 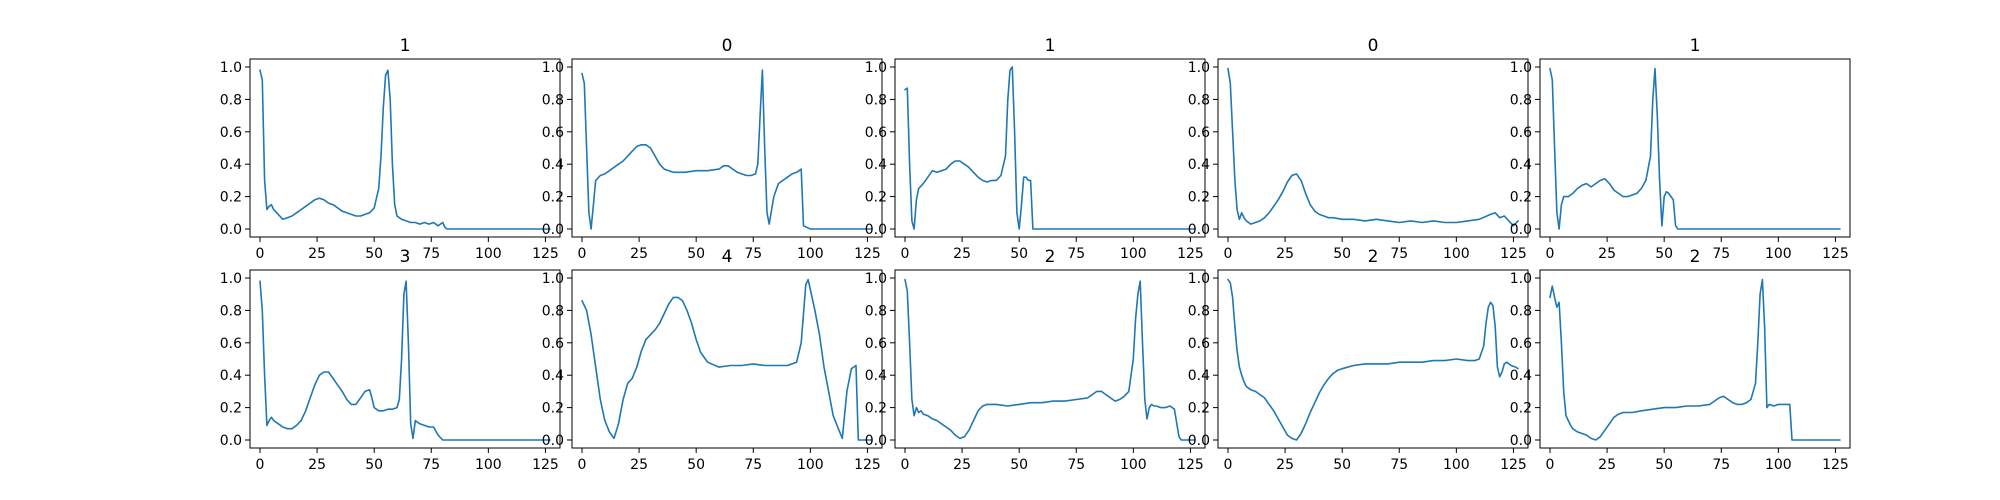 What do you see at coordinates (1680, 360) in the screenshot?
I see `subplot-9: 2 0 25 50 75 100 125 0.0 0.2 0.4 0.6 0.8 1.0` at bounding box center [1680, 360].